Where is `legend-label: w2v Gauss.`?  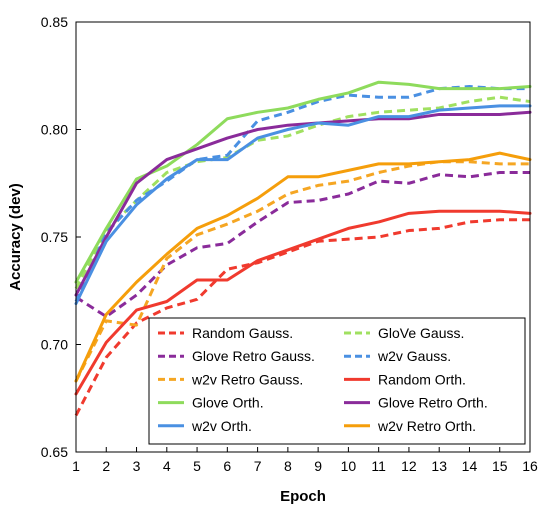
legend-label: w2v Gauss. is located at coordinates (414, 356).